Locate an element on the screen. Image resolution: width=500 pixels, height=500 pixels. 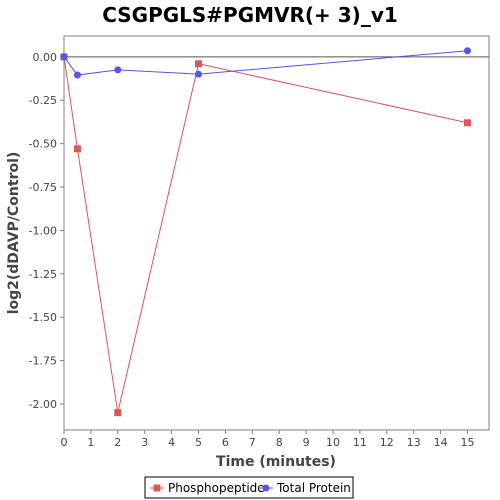
y-tick-label: -1.00 is located at coordinates (43, 230).